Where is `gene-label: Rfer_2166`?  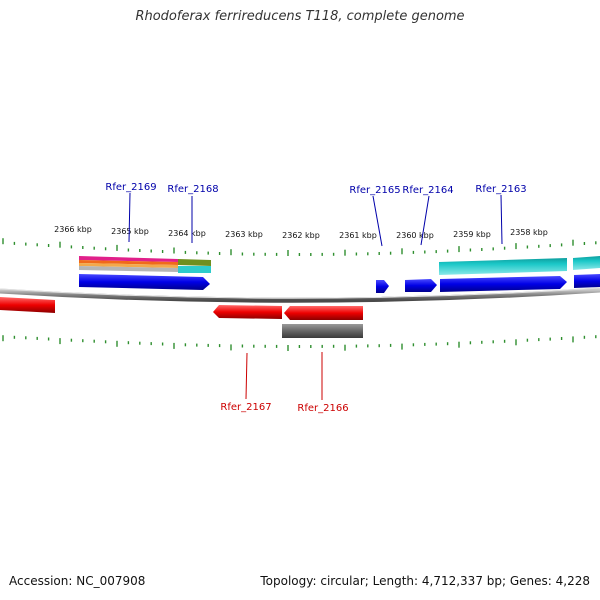
gene-label: Rfer_2166 is located at coordinates (322, 408).